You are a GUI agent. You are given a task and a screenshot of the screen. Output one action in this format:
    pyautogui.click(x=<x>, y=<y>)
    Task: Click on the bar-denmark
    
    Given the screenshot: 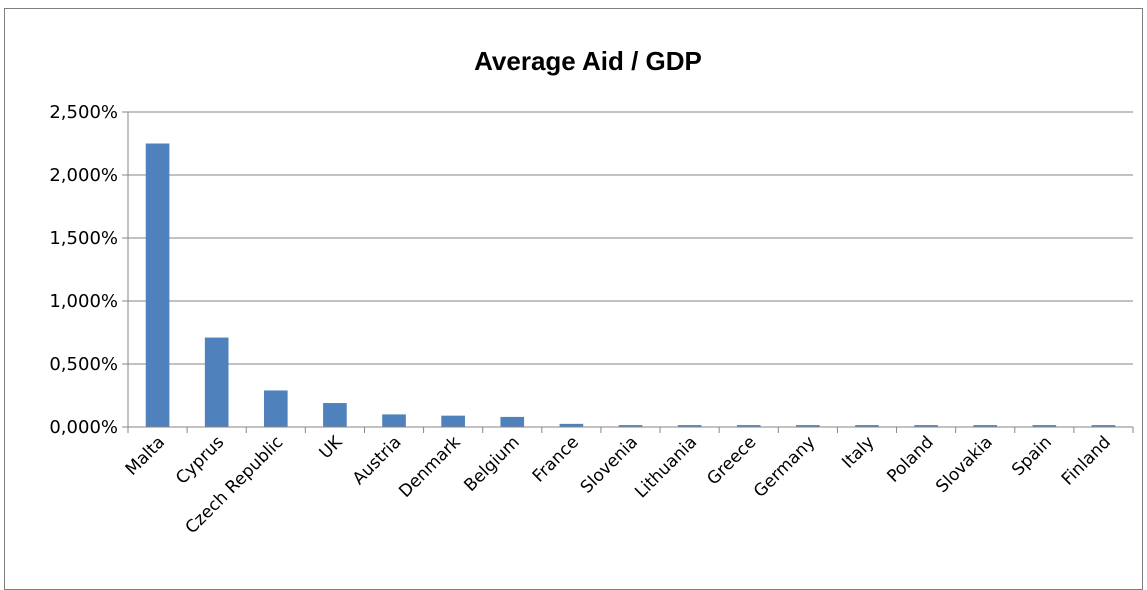 What is the action you would take?
    pyautogui.click(x=453, y=421)
    